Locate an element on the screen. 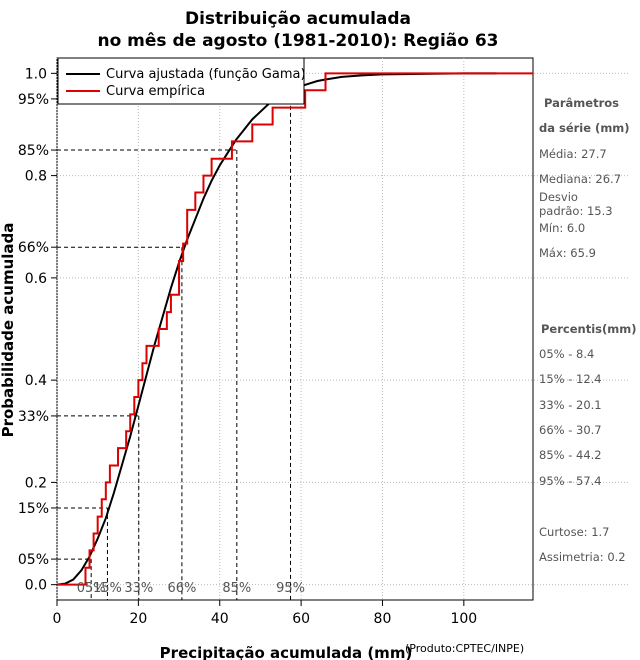 The width and height of the screenshot is (640, 660). y-tick-label-5: 1.0 is located at coordinates (36, 74).